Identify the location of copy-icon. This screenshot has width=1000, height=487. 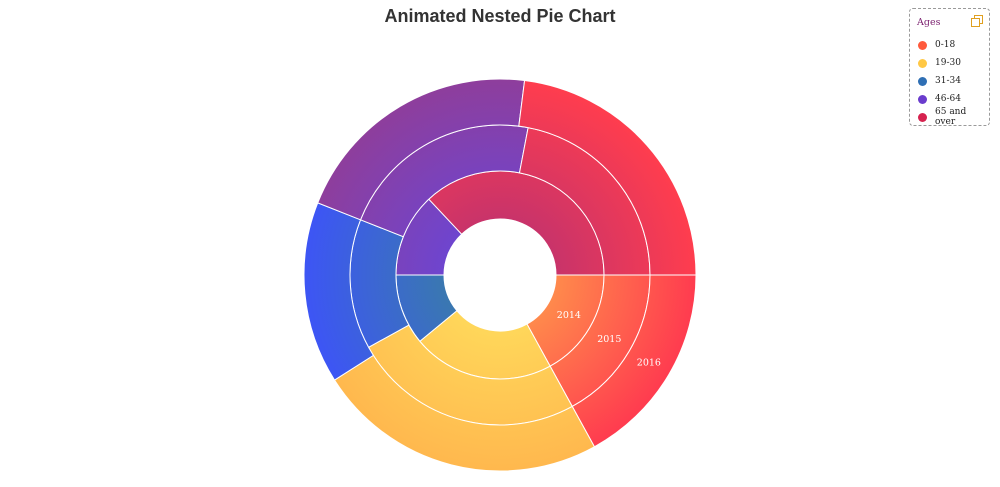
(977, 21).